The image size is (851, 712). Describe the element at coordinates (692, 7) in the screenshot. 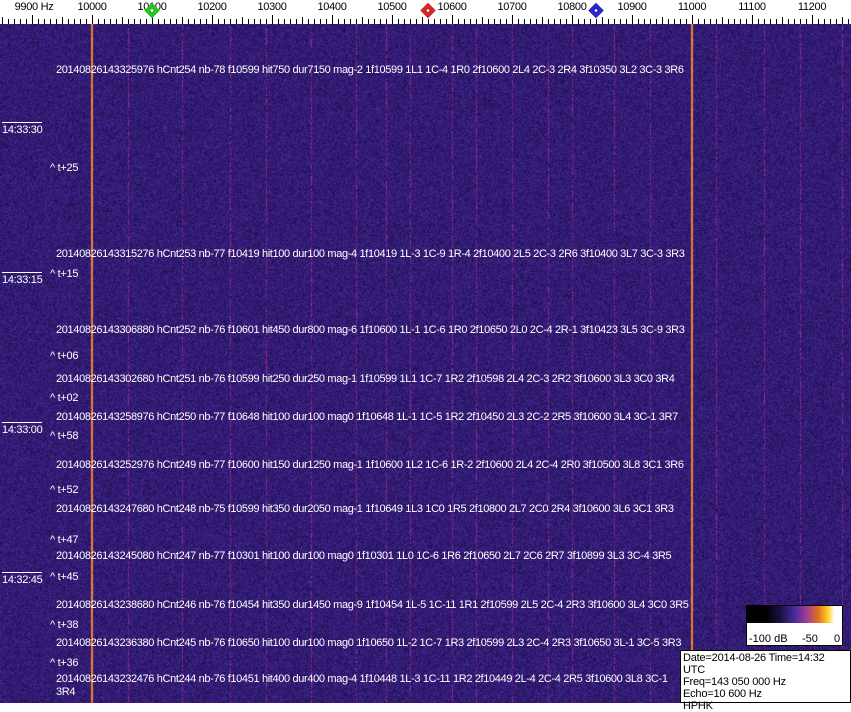

I see `axis-label: 11000` at that location.